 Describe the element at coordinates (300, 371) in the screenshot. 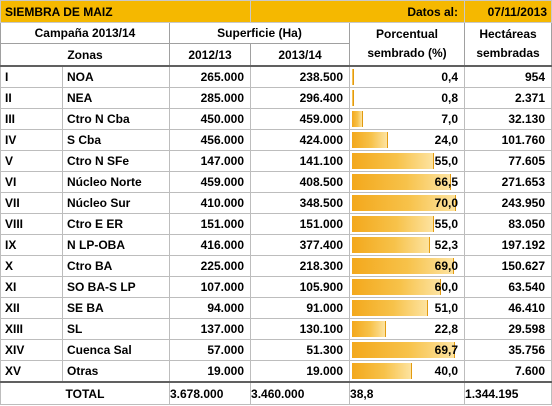

I see `superficie-2013: 19.000` at that location.